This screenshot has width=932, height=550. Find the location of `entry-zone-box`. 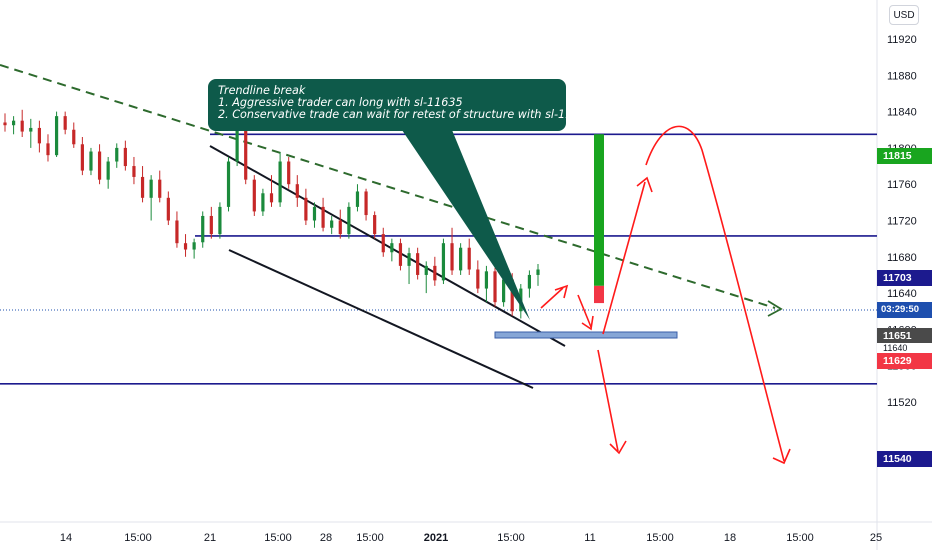

entry-zone-box is located at coordinates (586, 335).